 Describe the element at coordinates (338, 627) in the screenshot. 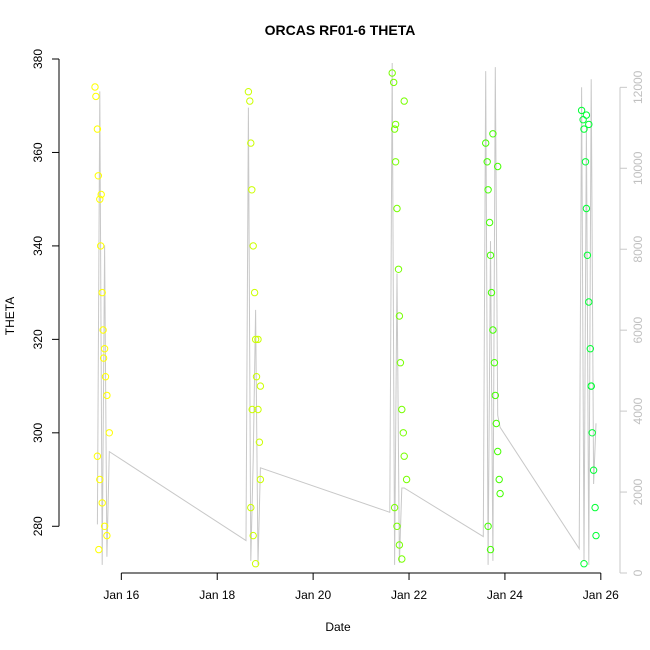

I see `x-axis-title: Date` at that location.